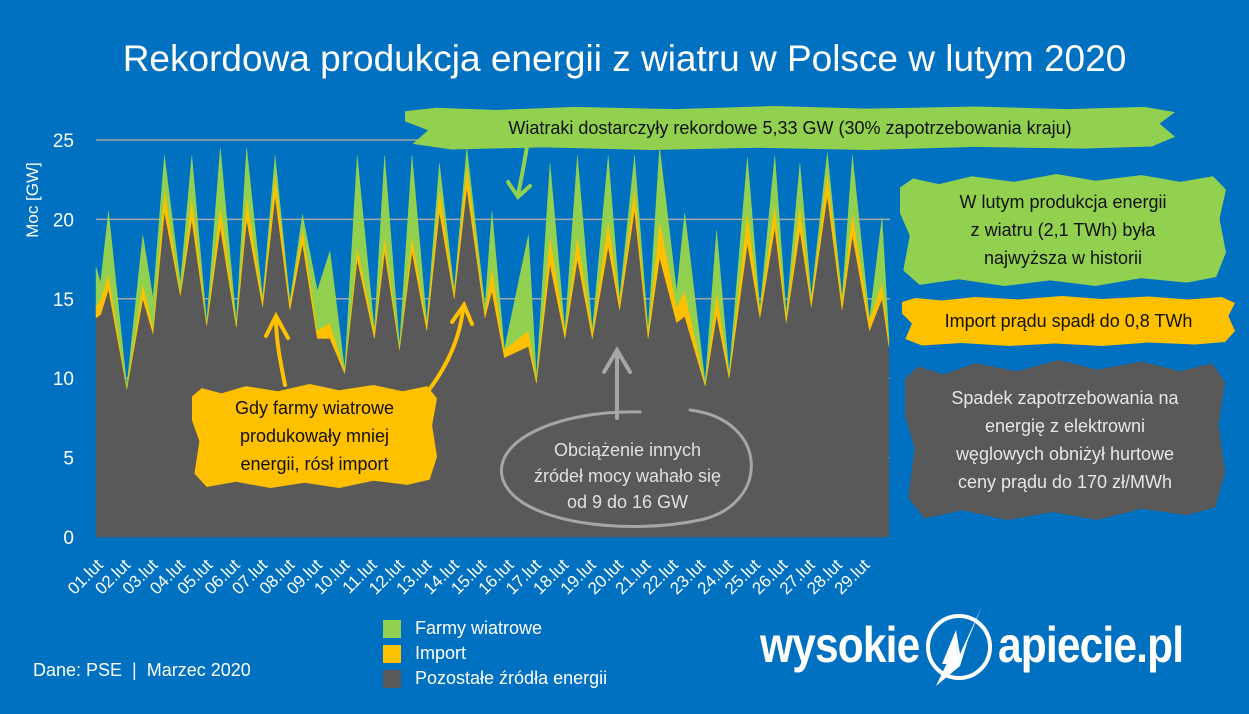  What do you see at coordinates (32, 200) in the screenshot?
I see `y-axis-label: Moc [GW]` at bounding box center [32, 200].